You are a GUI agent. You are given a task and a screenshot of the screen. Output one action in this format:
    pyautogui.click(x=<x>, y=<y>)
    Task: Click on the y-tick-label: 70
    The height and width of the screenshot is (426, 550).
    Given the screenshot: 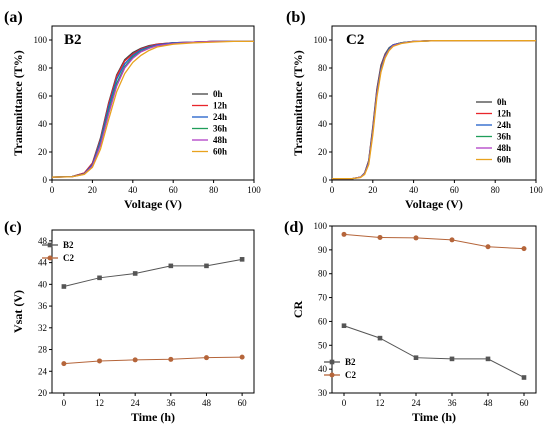 What is the action you would take?
    pyautogui.click(x=323, y=298)
    